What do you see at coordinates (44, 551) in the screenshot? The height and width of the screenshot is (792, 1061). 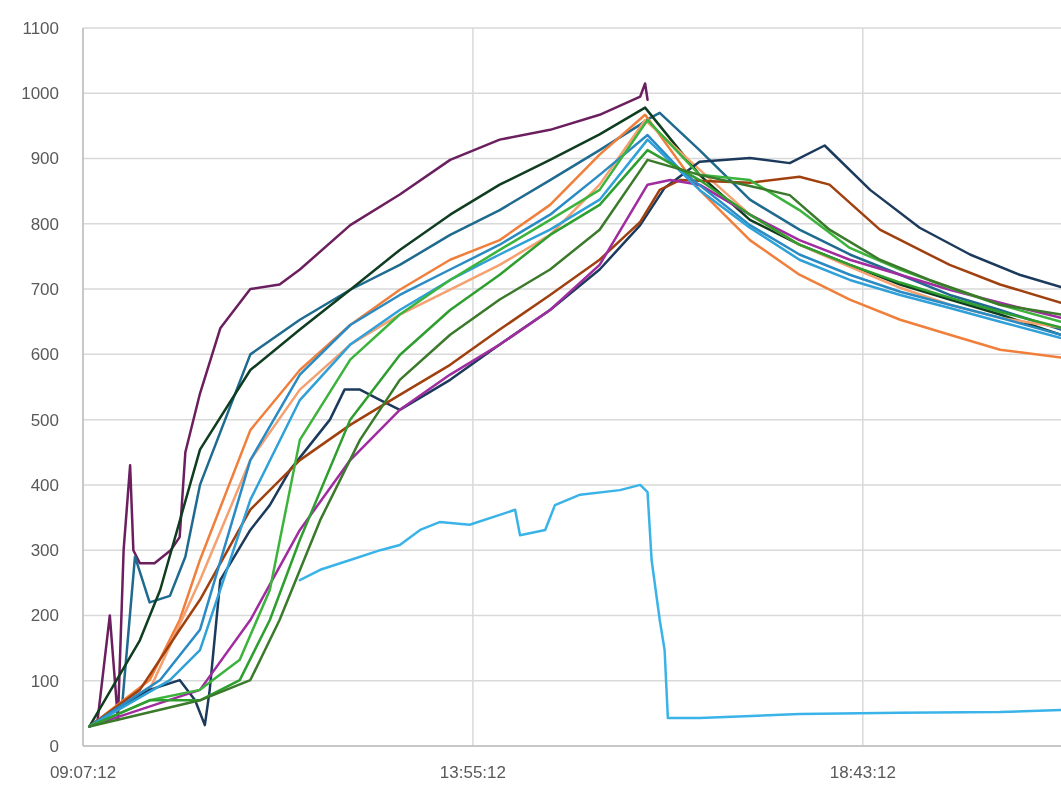 I see `y-tick-label: 300` at bounding box center [44, 551].